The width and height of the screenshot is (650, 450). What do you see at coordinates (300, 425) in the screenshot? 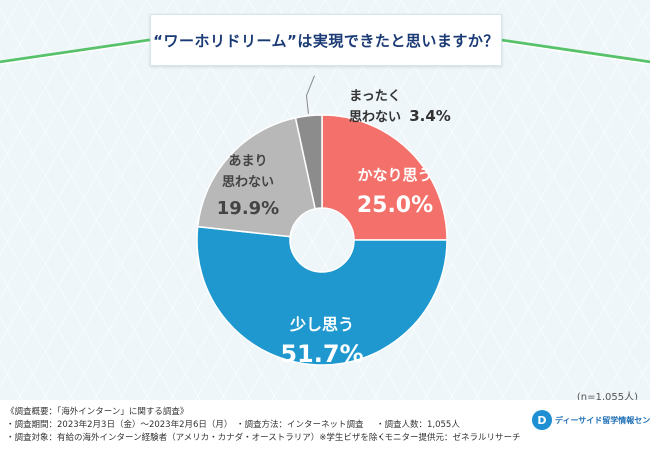
I see `survey-method: ・調査方法：インターネット調査` at bounding box center [300, 425].